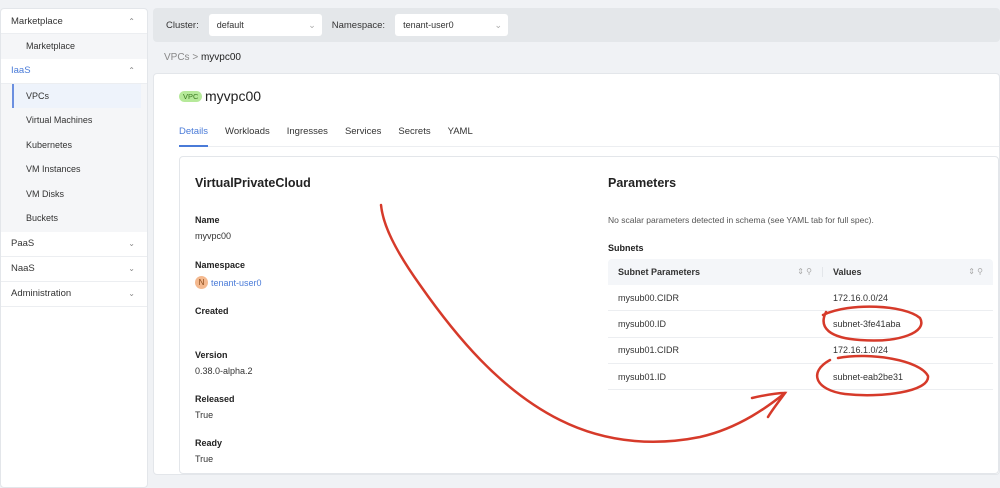  I want to click on namespace-label: Namespace:, so click(358, 25).